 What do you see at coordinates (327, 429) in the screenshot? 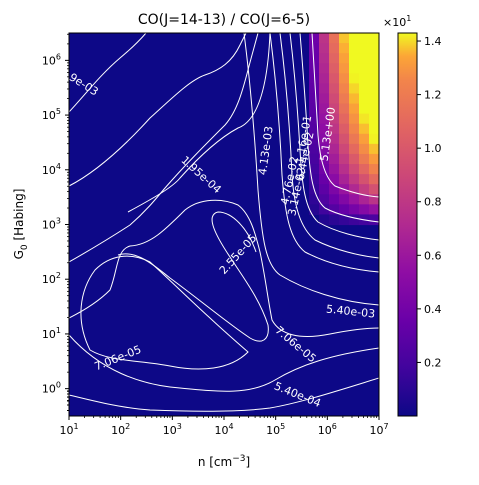
I see `x-tick-label: 10⁶` at bounding box center [327, 429].